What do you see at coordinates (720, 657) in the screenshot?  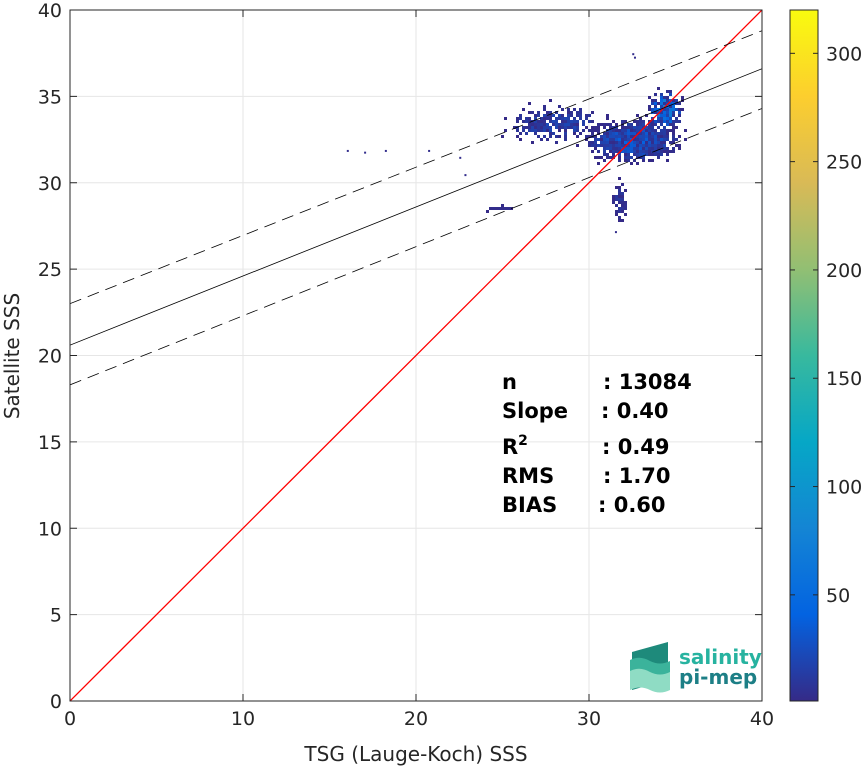 I see `logo-line1: salinity` at bounding box center [720, 657].